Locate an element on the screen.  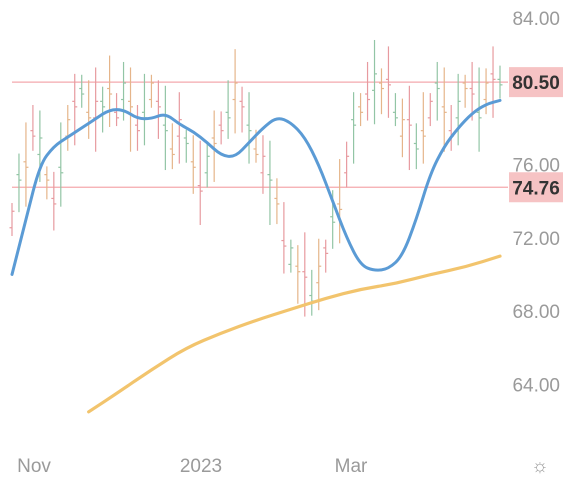
price-level-label-0: 80.50 is located at coordinates (536, 83).